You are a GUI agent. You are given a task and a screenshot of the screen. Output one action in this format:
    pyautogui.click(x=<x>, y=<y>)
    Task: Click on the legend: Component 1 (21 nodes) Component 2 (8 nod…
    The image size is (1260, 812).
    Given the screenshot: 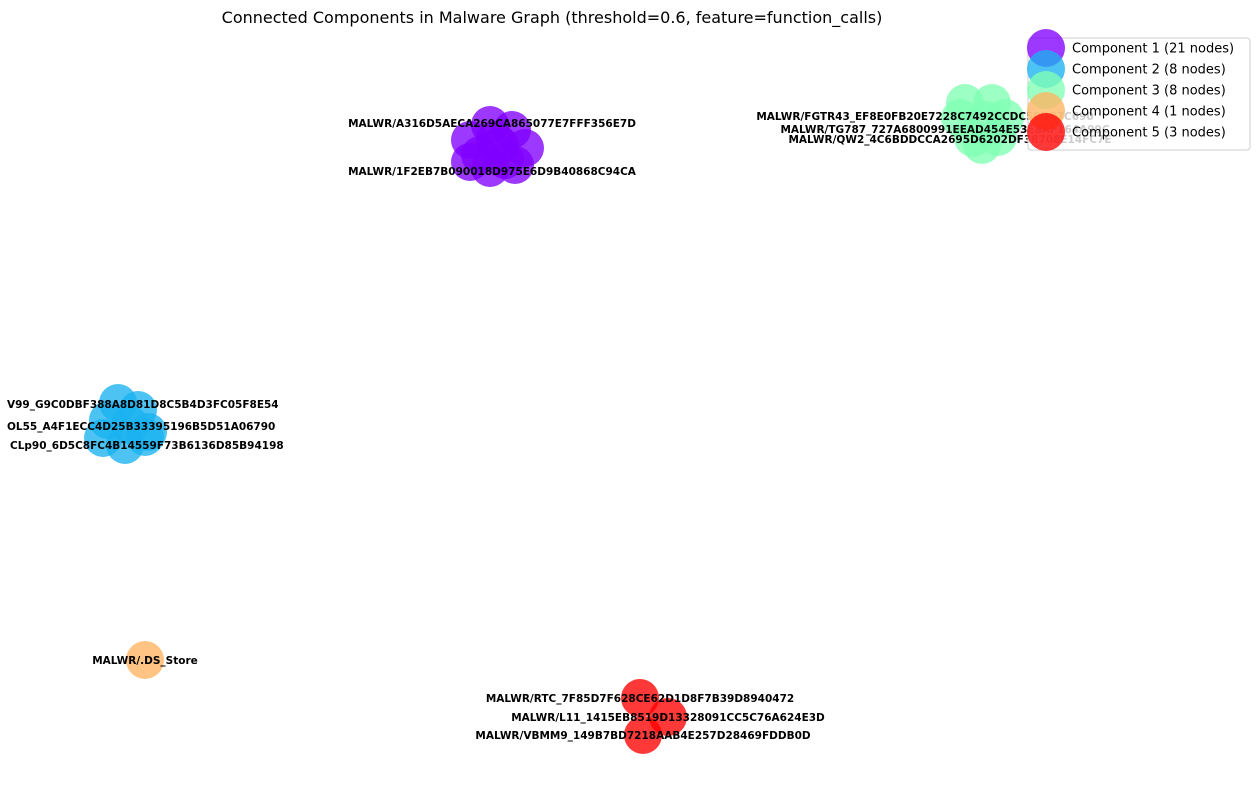 What is the action you would take?
    pyautogui.click(x=1139, y=90)
    